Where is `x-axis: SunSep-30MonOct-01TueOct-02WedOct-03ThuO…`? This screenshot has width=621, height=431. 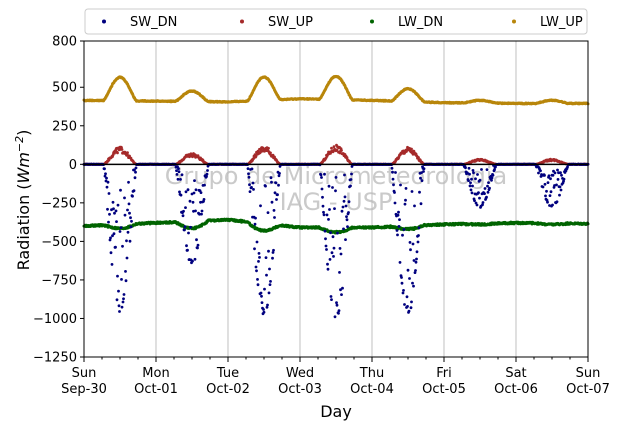
x-axis: SunSep-30MonOct-01TueOct-02WedOct-03ThuO… is located at coordinates (335, 377).